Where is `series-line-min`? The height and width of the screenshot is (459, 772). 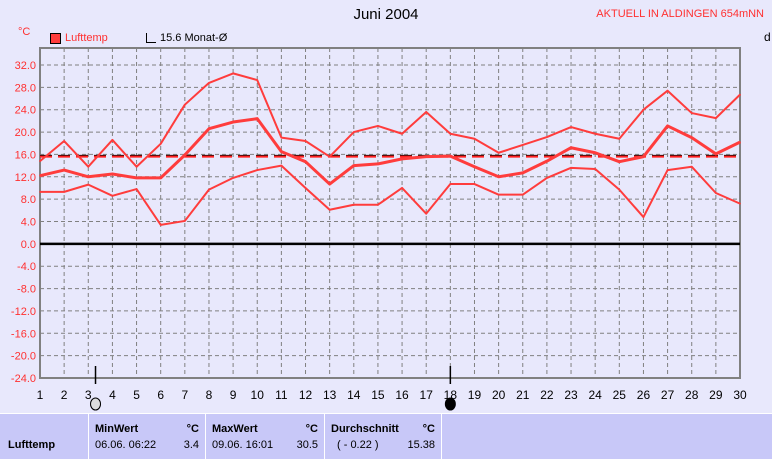 series-line-min is located at coordinates (390, 195).